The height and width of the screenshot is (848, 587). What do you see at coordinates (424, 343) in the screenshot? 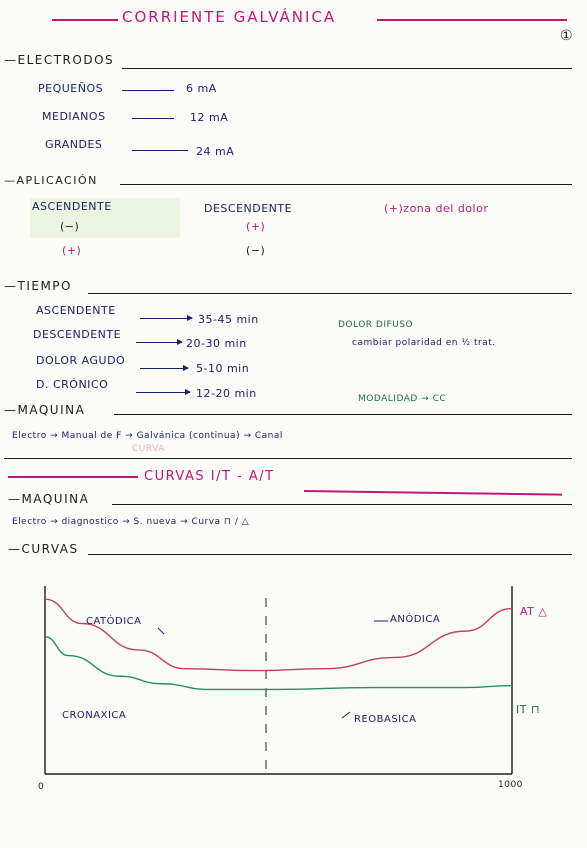
I see `dolor-difuso-note: cambiar polaridad en ½ trat.` at bounding box center [424, 343].